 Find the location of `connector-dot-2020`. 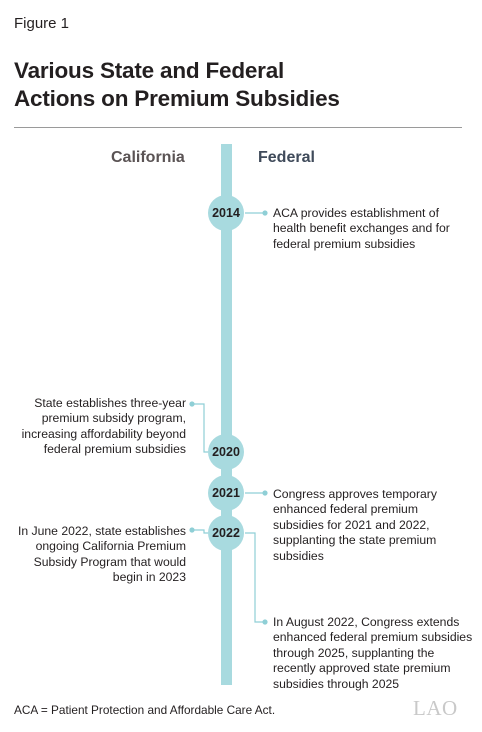

connector-dot-2020 is located at coordinates (192, 404).